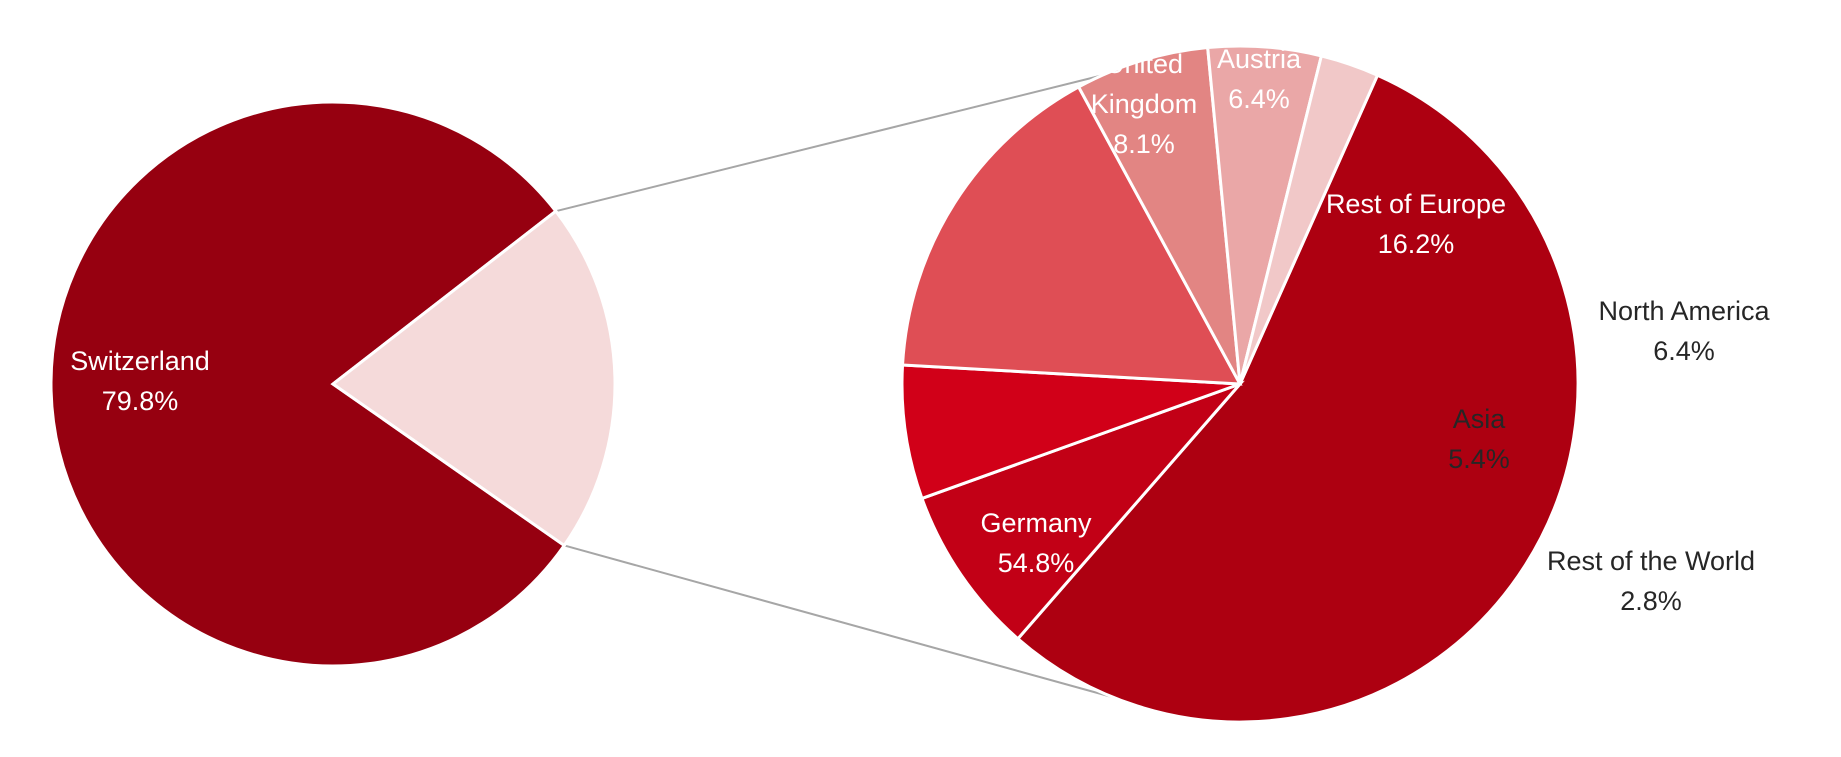 The height and width of the screenshot is (757, 1841). What do you see at coordinates (1684, 351) in the screenshot?
I see `label-value-north-america: 6.4%` at bounding box center [1684, 351].